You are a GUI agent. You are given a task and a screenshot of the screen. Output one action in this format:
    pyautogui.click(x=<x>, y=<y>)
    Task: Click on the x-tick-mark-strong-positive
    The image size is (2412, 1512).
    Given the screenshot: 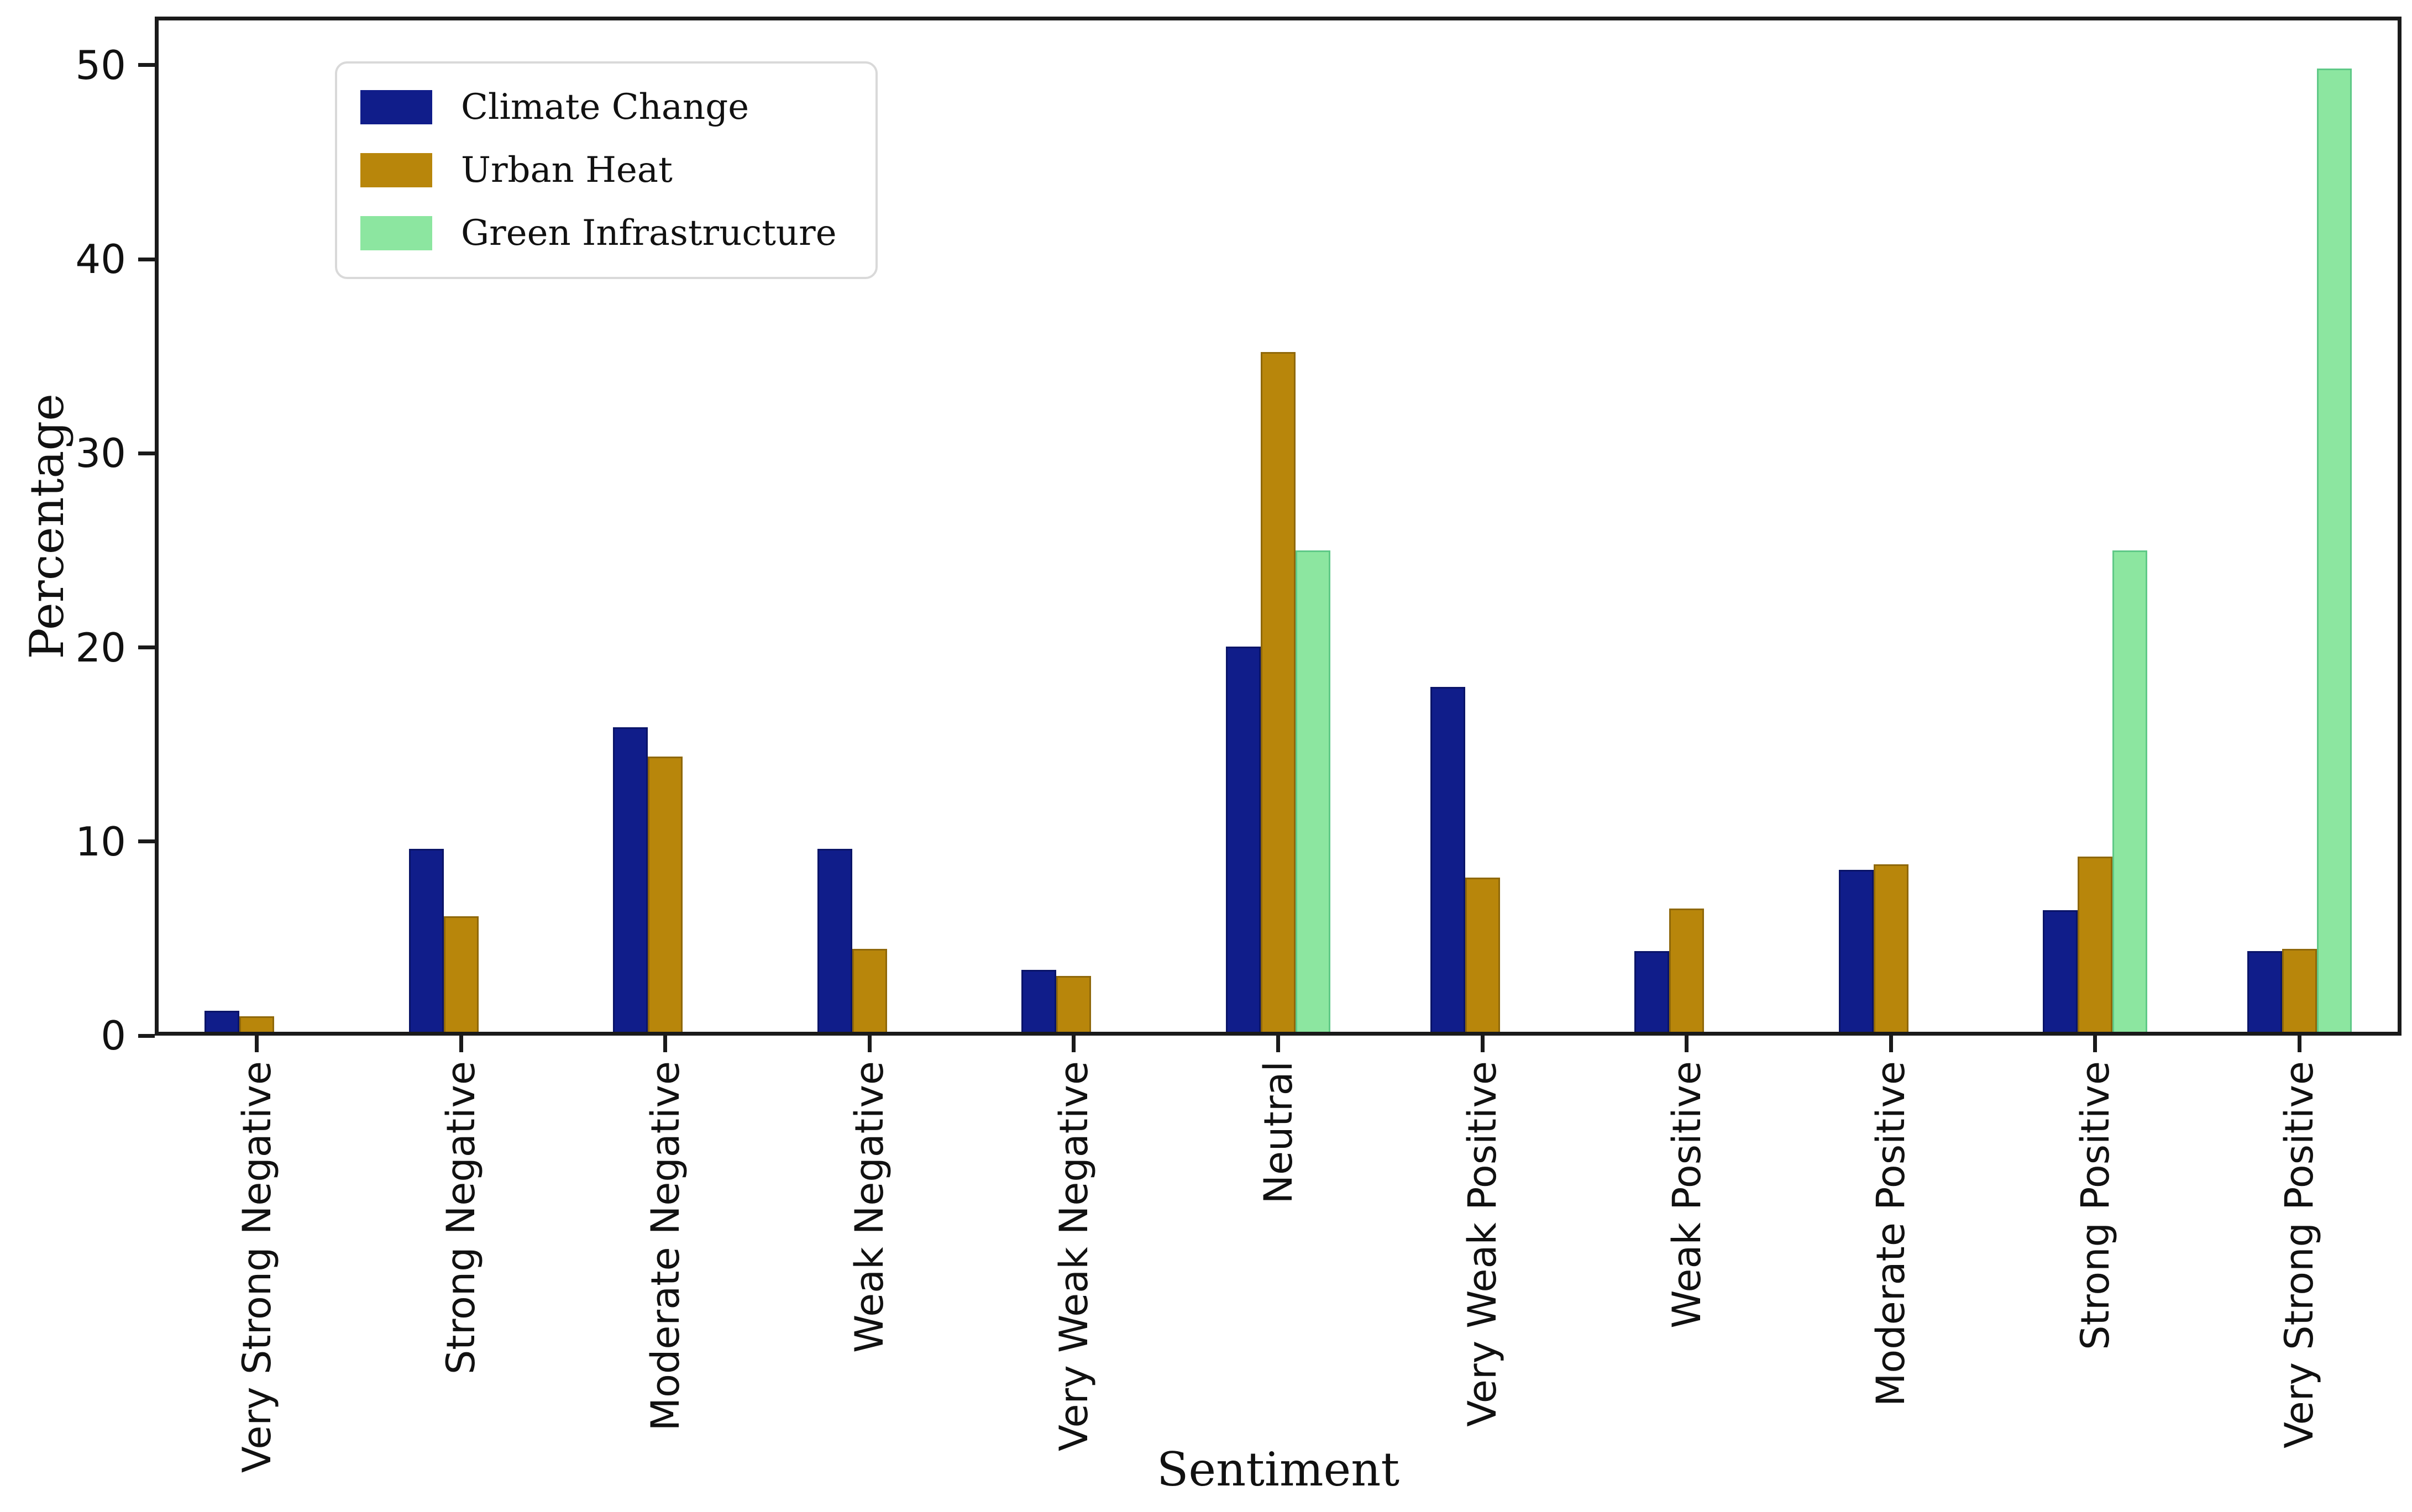 What is the action you would take?
    pyautogui.click(x=2095, y=1044)
    